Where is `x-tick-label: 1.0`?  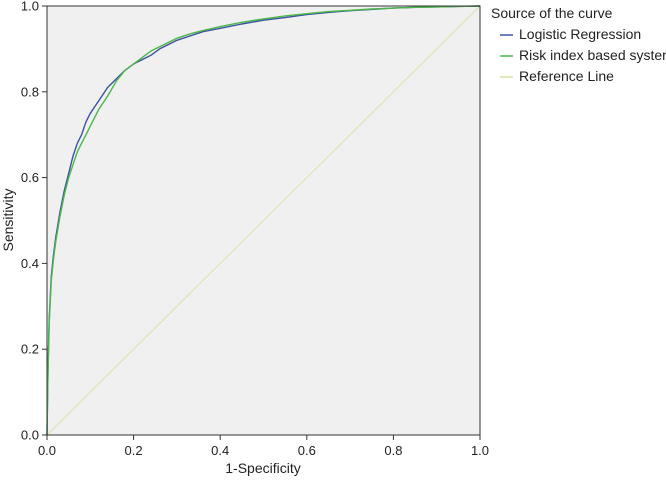 x-tick-label: 1.0 is located at coordinates (480, 450).